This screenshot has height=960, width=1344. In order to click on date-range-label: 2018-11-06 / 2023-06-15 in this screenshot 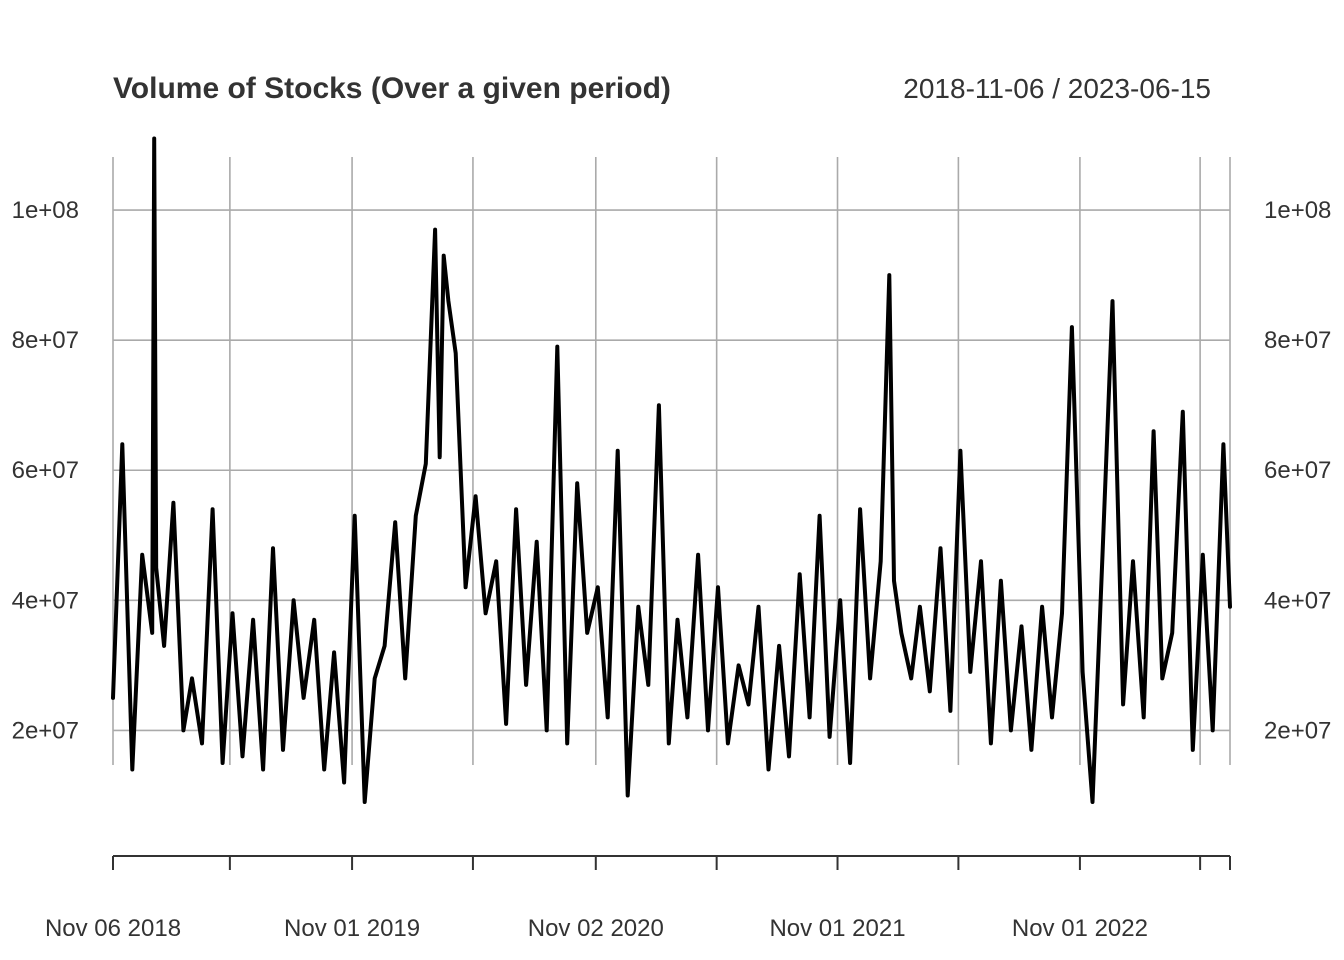, I will do `click(1057, 88)`.